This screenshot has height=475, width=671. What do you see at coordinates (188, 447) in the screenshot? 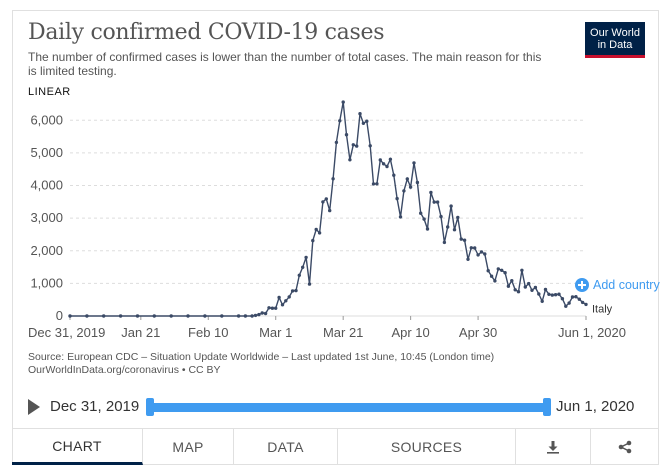
I see `tab-map: MAP` at bounding box center [188, 447].